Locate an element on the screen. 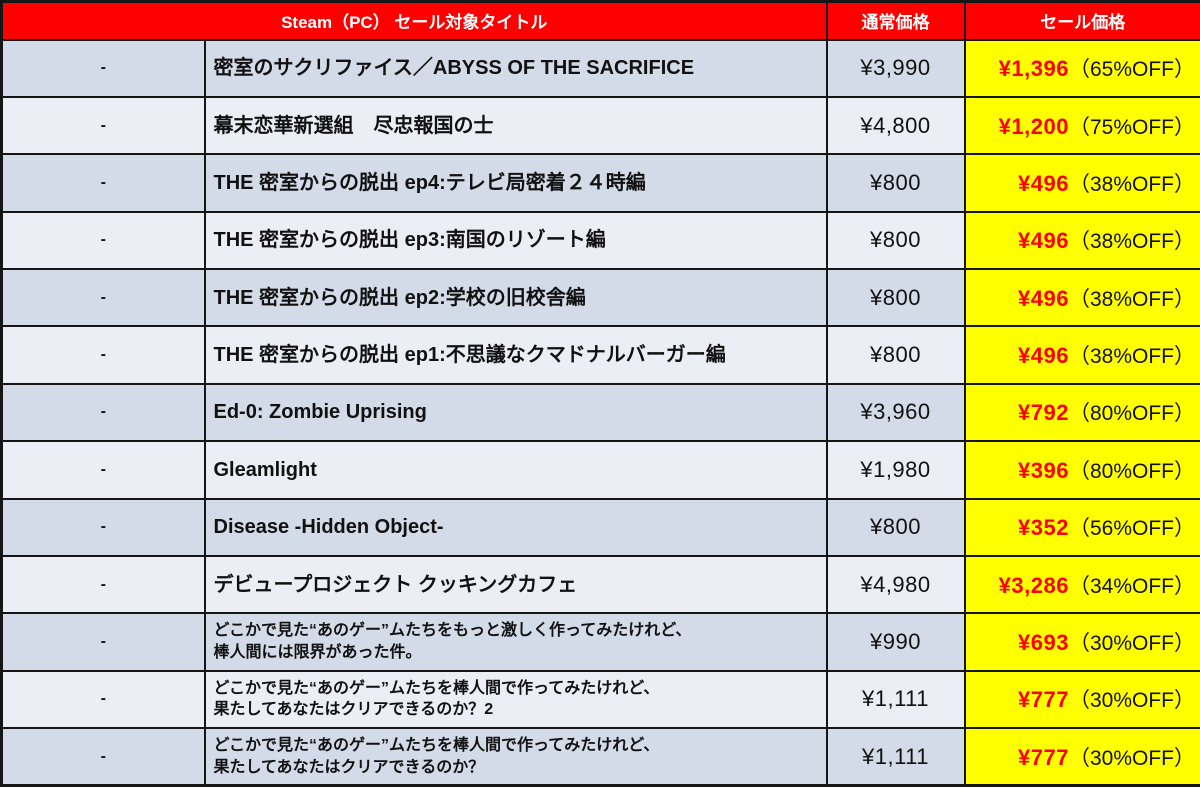 The image size is (1200, 787). table-row: - デビュープロジェクト クッキングカフェ ¥4,980 ¥3,286（34%OFF） is located at coordinates (600, 584).